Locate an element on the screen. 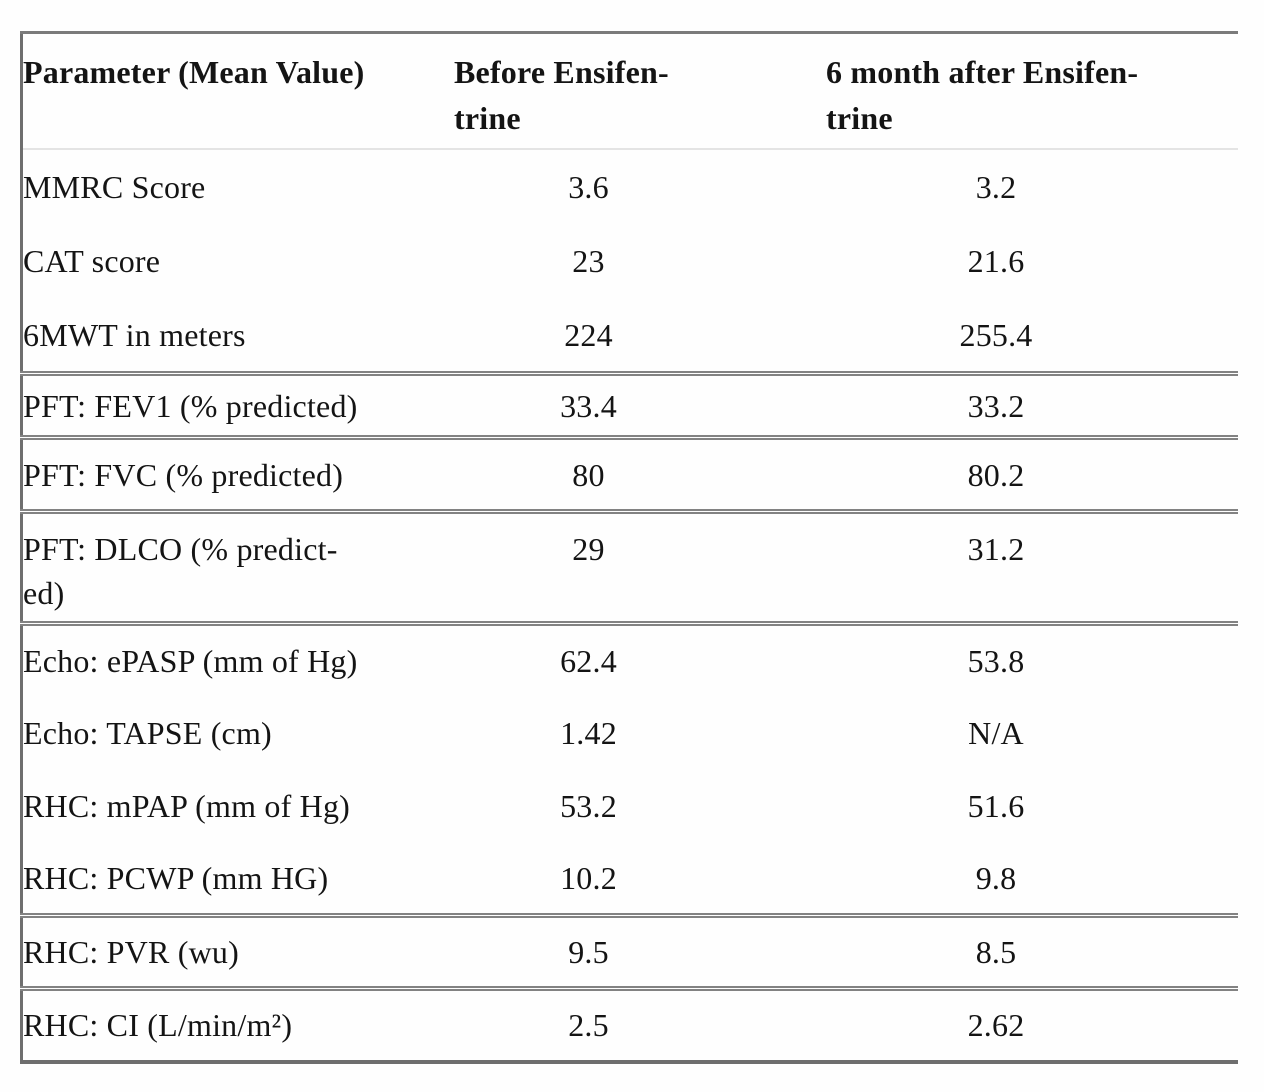 This screenshot has width=1264, height=1092. before-value: 3.6 is located at coordinates (588, 185).